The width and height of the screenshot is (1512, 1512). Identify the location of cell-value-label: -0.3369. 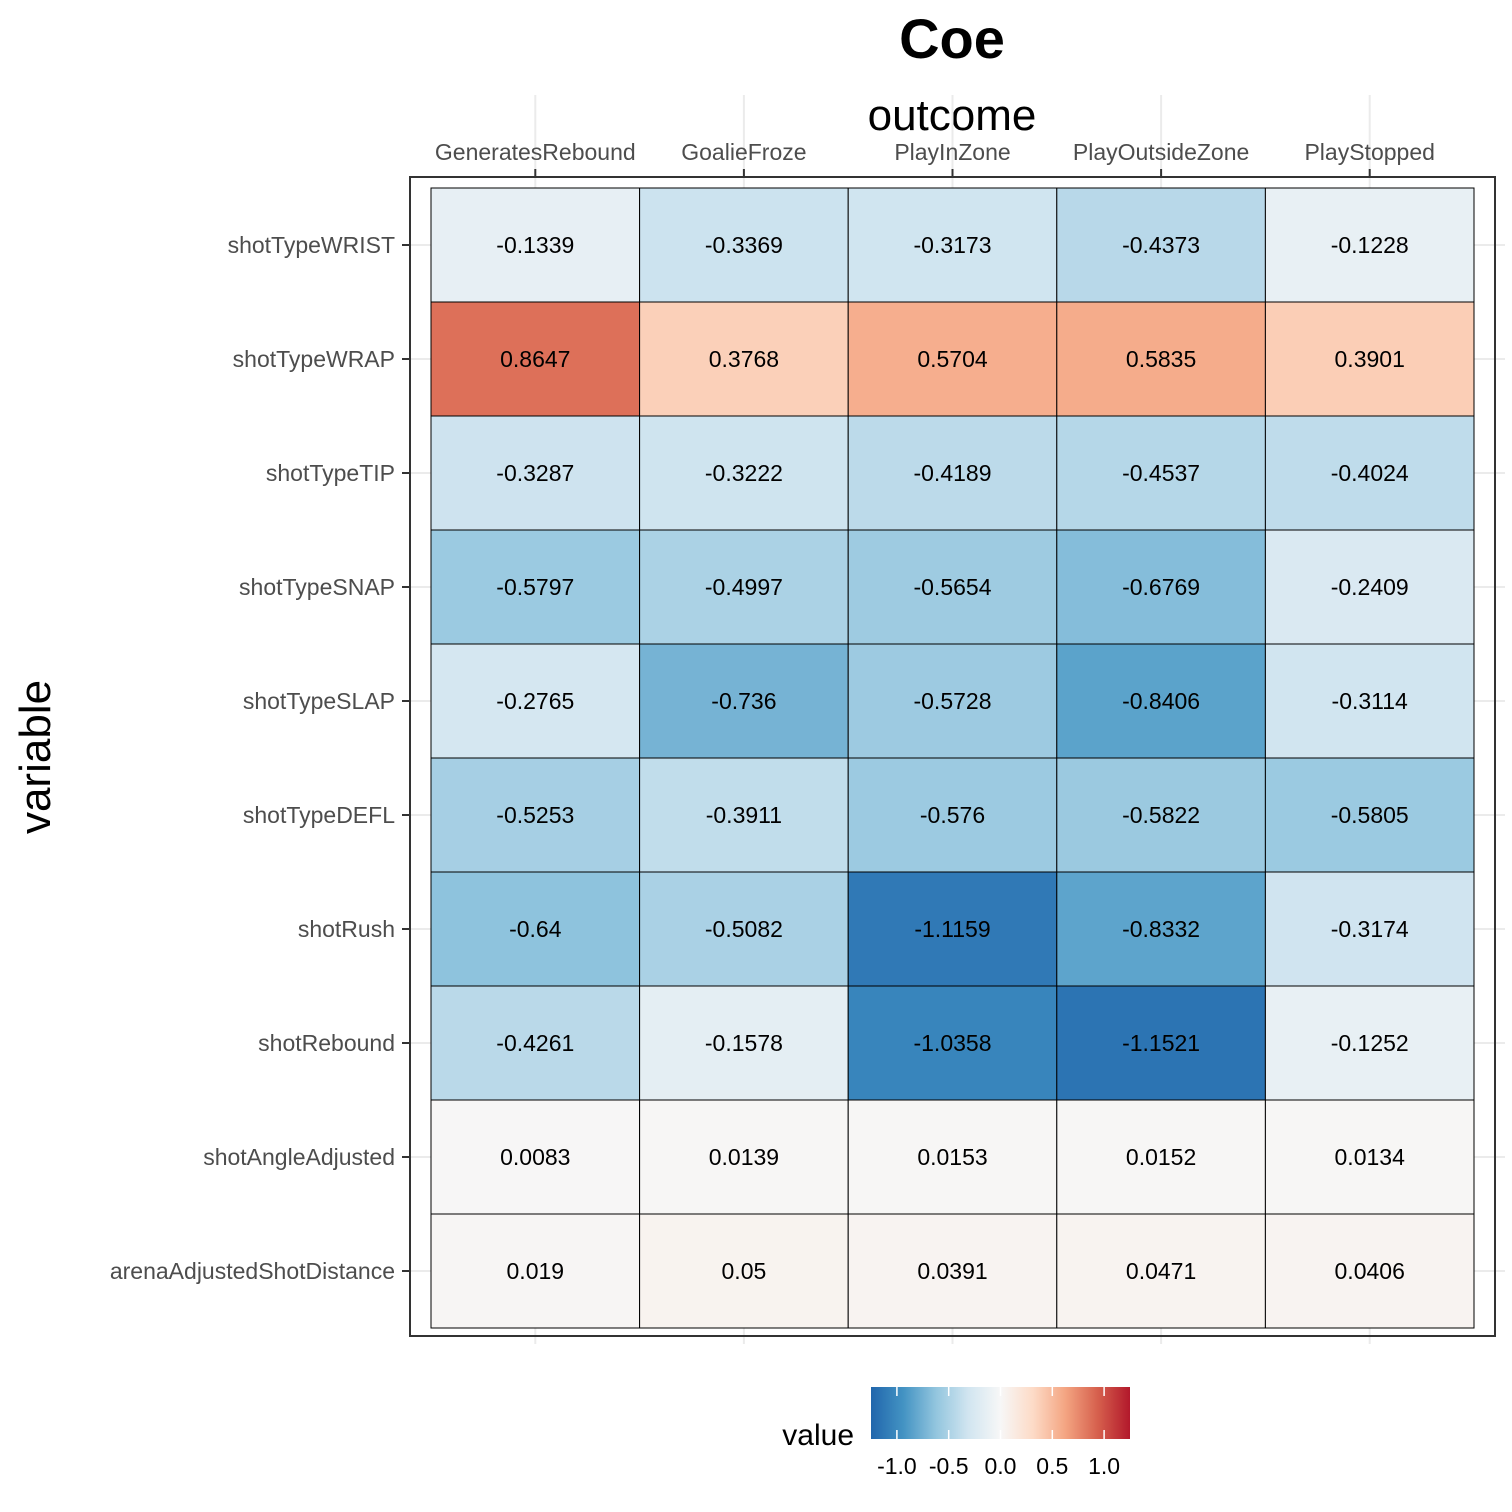
(744, 245).